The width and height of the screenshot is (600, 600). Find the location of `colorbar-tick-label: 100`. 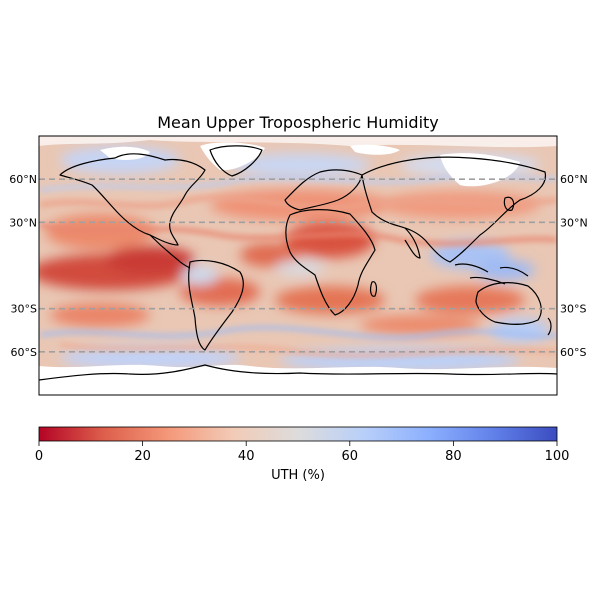

colorbar-tick-label: 100 is located at coordinates (557, 456).